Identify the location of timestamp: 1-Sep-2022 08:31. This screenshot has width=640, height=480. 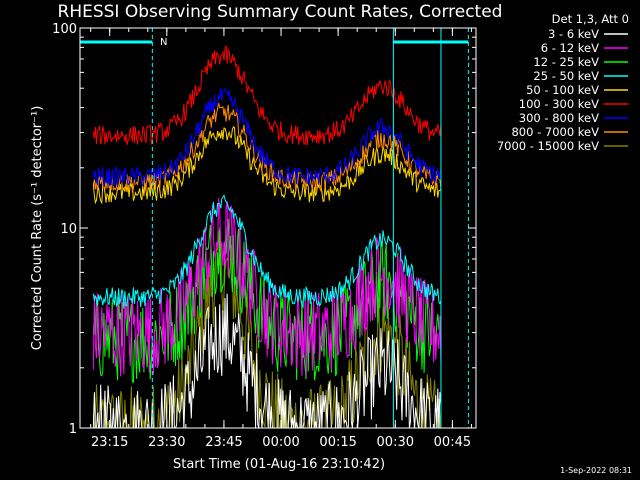
(596, 470).